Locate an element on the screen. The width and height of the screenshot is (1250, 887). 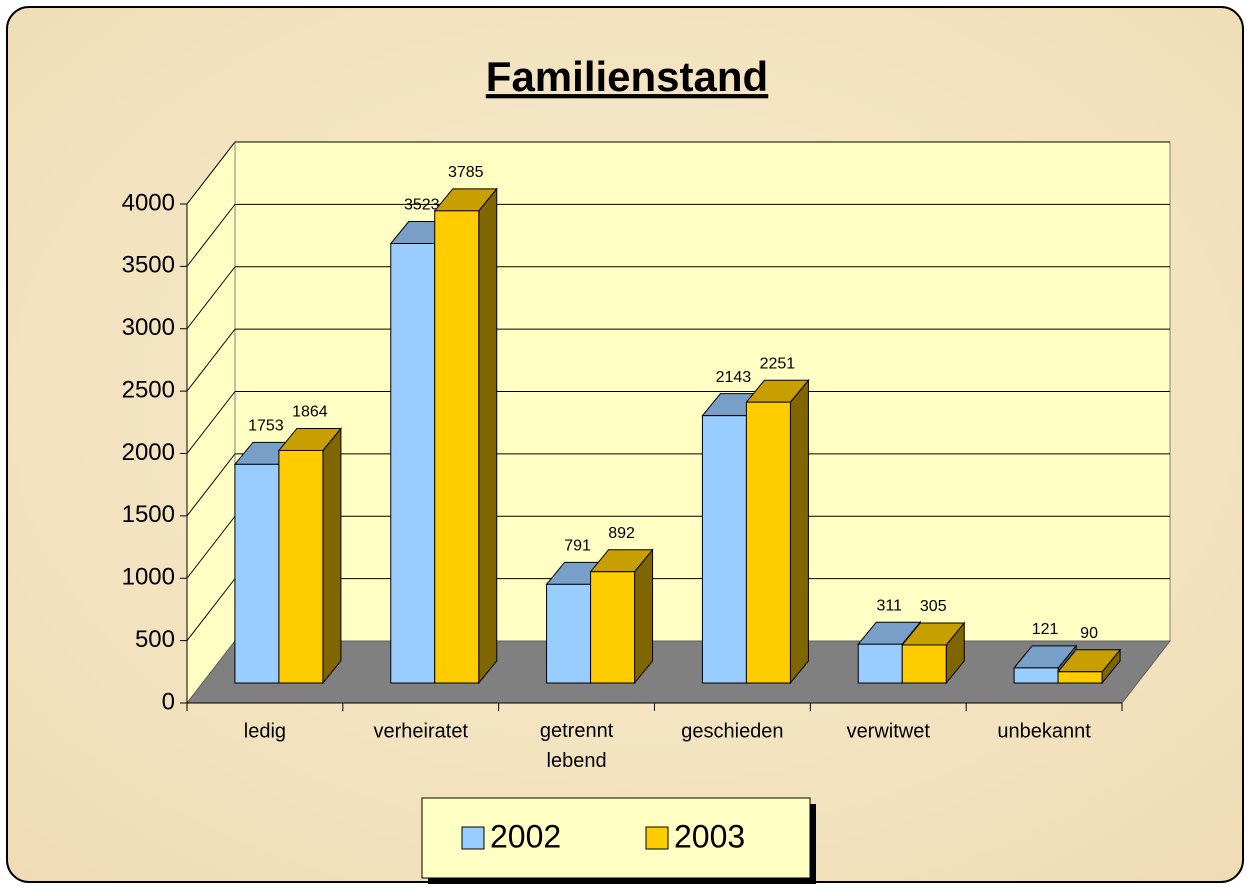
legend: 2002 2003 is located at coordinates (618, 840).